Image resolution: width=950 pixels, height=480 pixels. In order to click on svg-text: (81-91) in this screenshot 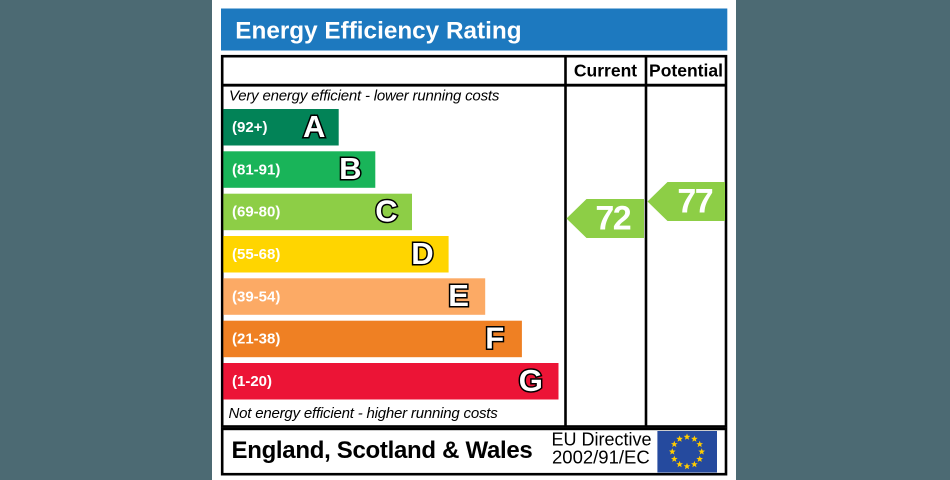, I will do `click(256, 169)`.